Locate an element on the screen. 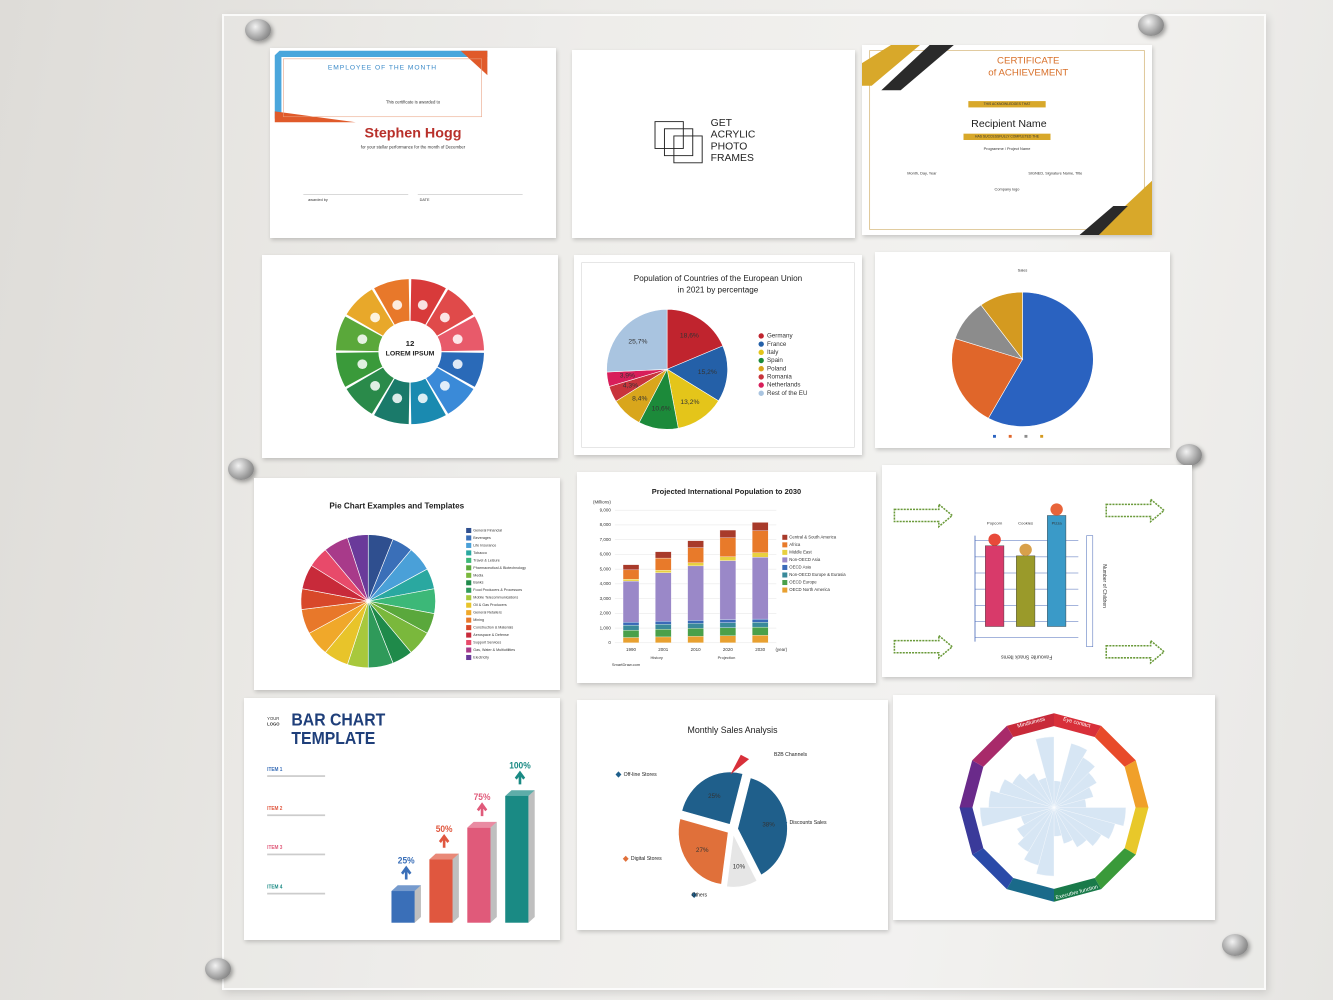 This screenshot has width=1333, height=1000. slice-label: 13,2% is located at coordinates (689, 402).